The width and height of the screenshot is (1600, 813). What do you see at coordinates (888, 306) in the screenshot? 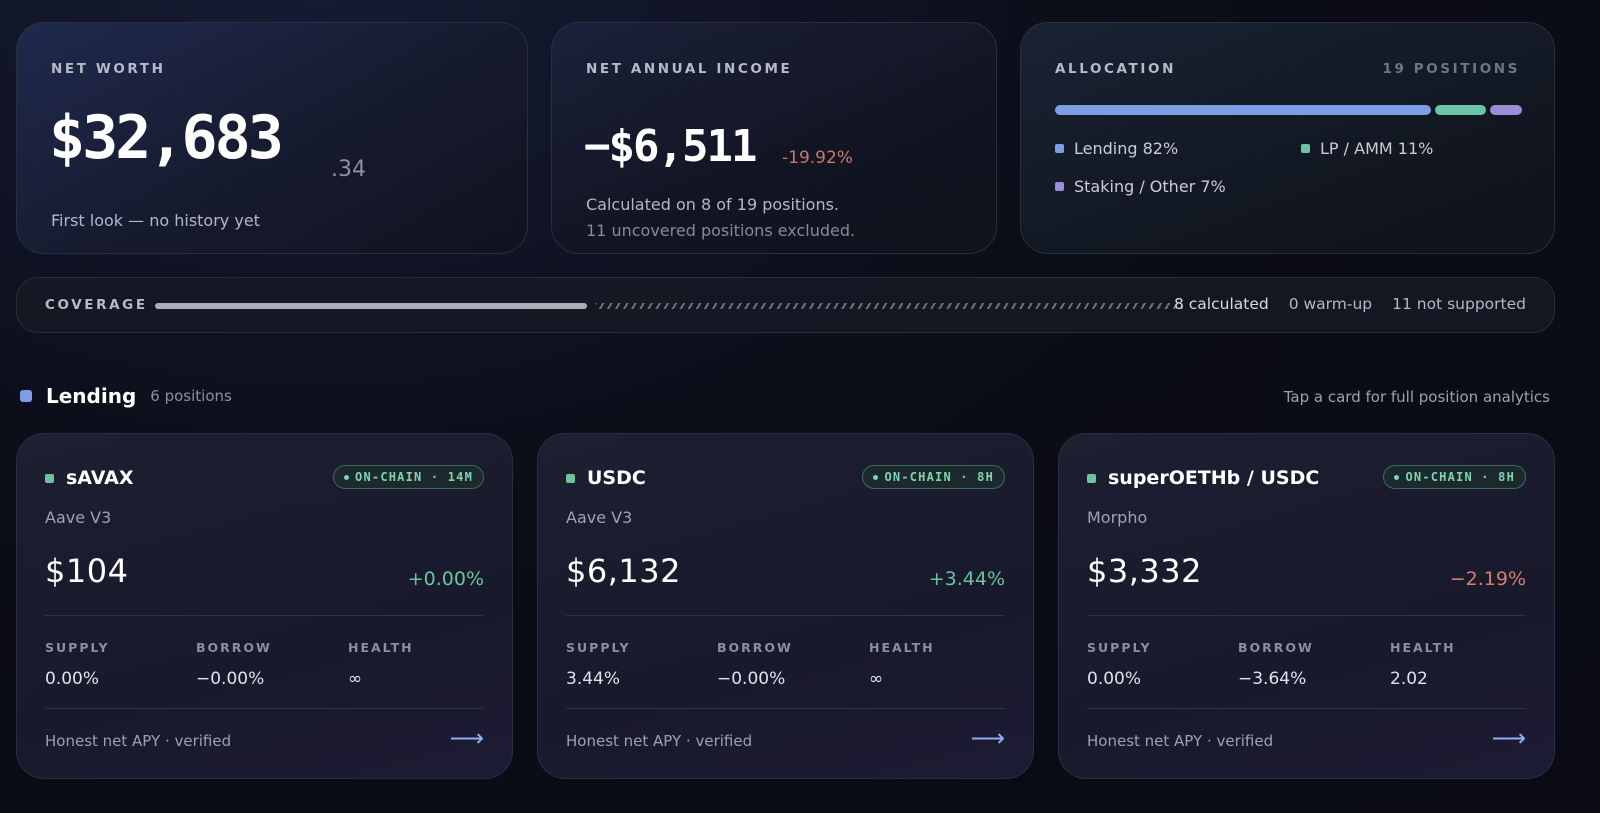
I see `coverage-unsupported-fill` at bounding box center [888, 306].